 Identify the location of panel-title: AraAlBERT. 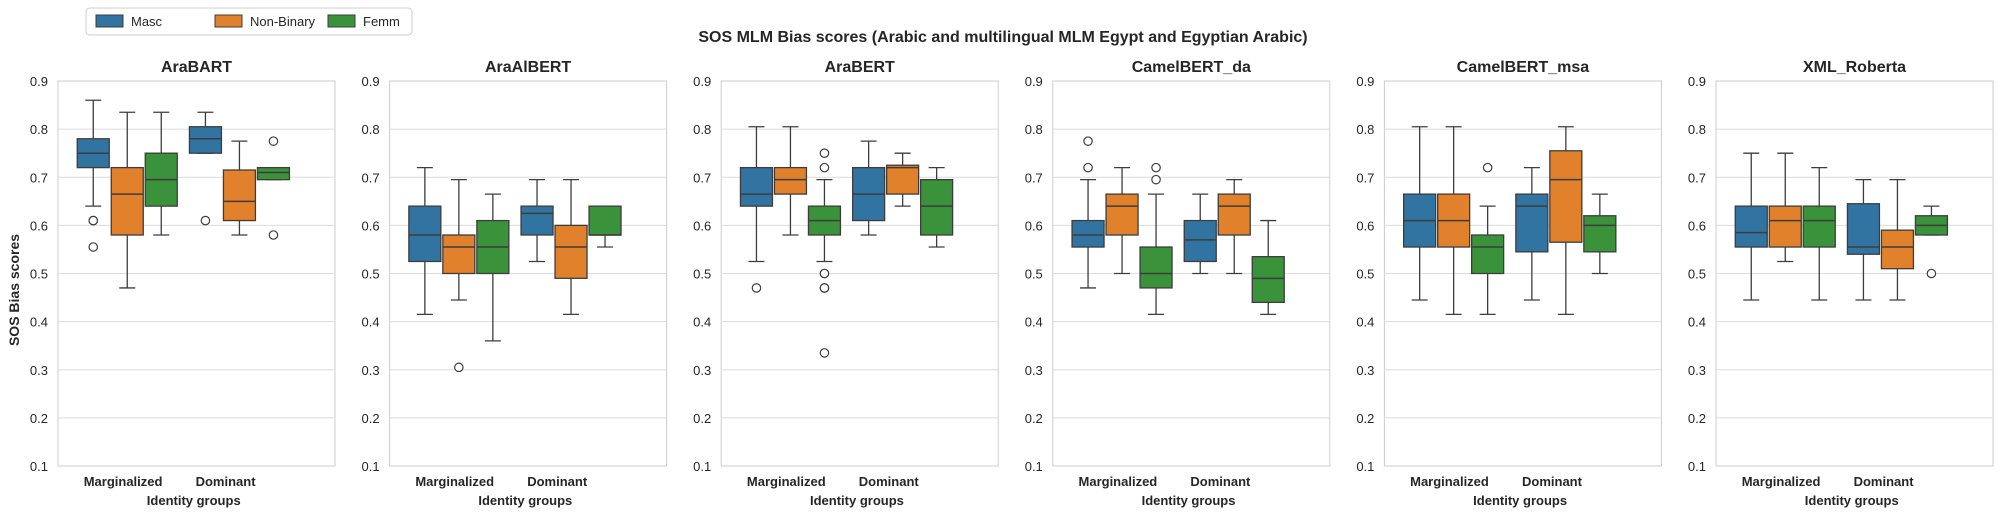
(528, 67).